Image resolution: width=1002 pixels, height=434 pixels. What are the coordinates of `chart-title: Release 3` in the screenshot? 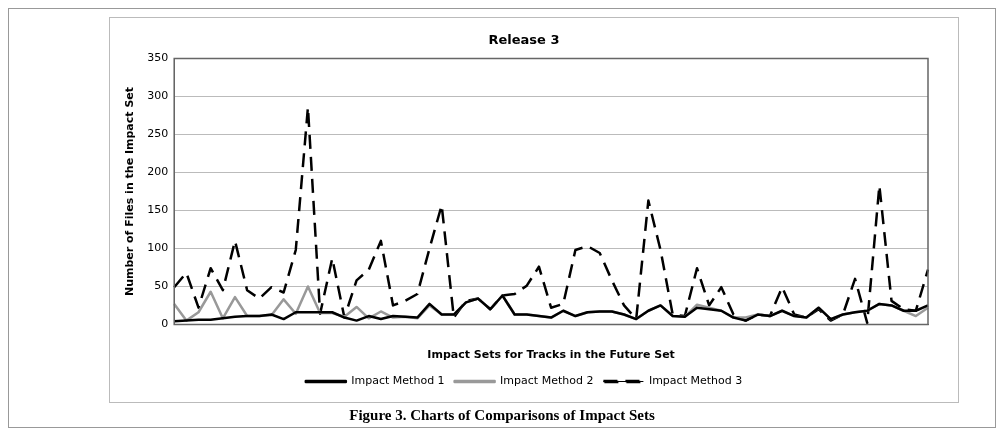 It's located at (524, 40).